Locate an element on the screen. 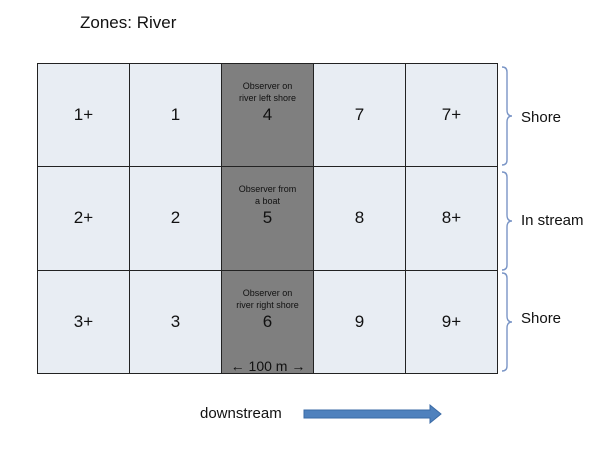 The height and width of the screenshot is (450, 616). diagram-title: Zones: River is located at coordinates (128, 22).